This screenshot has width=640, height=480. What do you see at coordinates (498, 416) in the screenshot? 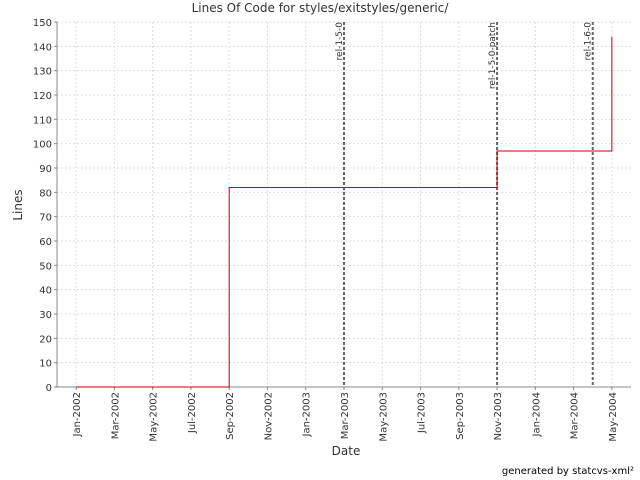
I see `x-tick-label: Nov-2003` at bounding box center [498, 416].